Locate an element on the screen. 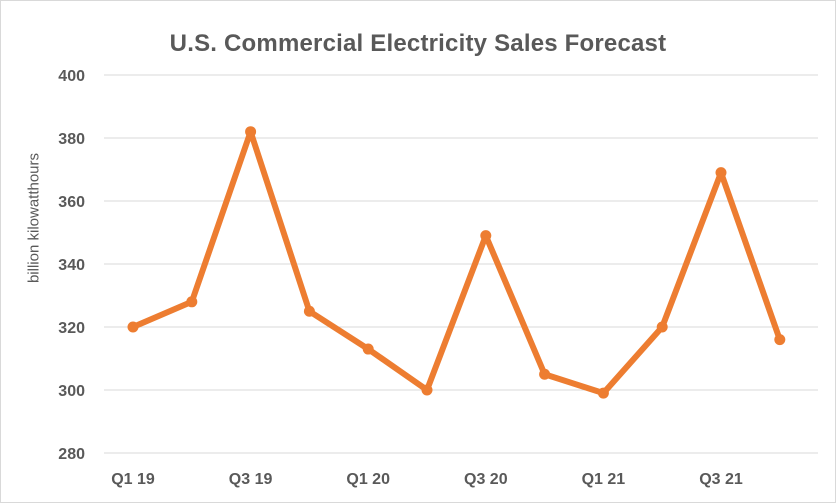 The image size is (836, 503). x-tick-label: Q3 19 is located at coordinates (251, 479).